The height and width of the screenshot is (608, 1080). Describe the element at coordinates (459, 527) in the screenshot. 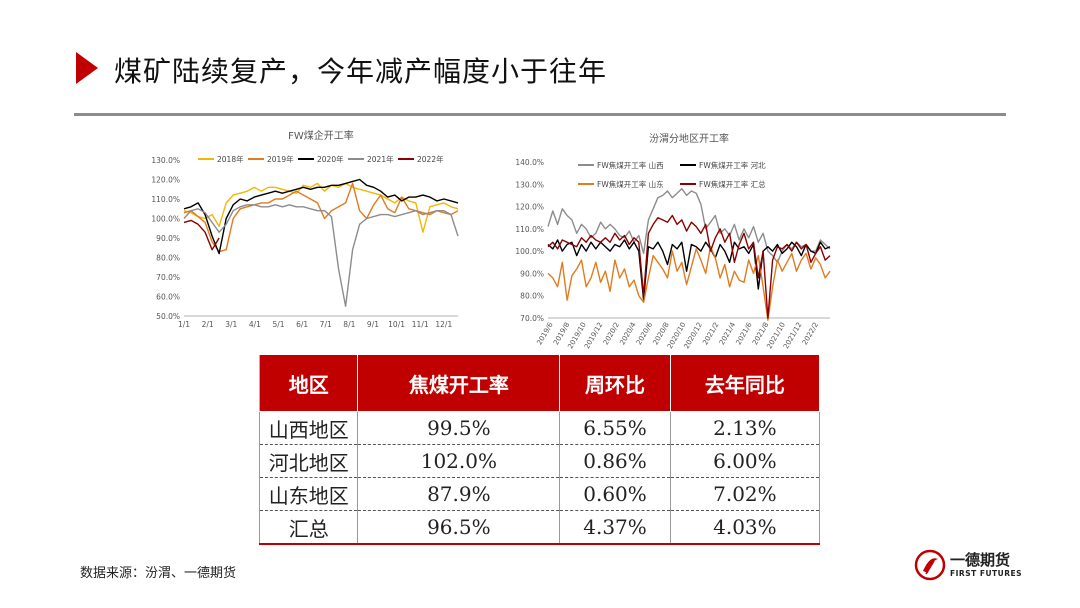

I see `cell-rate: 96.5%` at that location.